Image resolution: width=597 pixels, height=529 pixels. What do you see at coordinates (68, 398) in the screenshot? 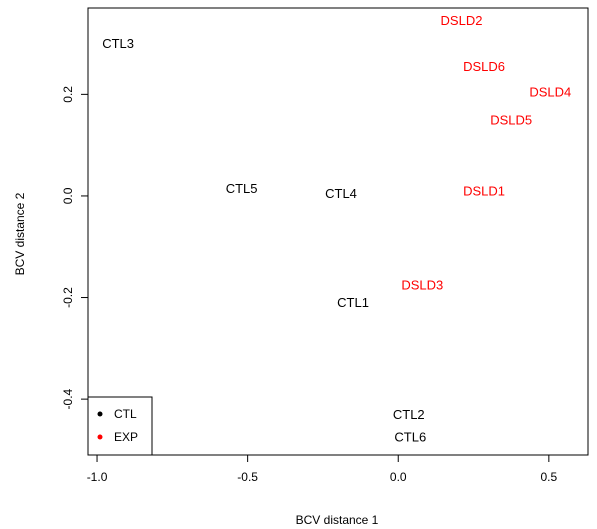
I see `y-tick-label: -0.4` at bounding box center [68, 398].